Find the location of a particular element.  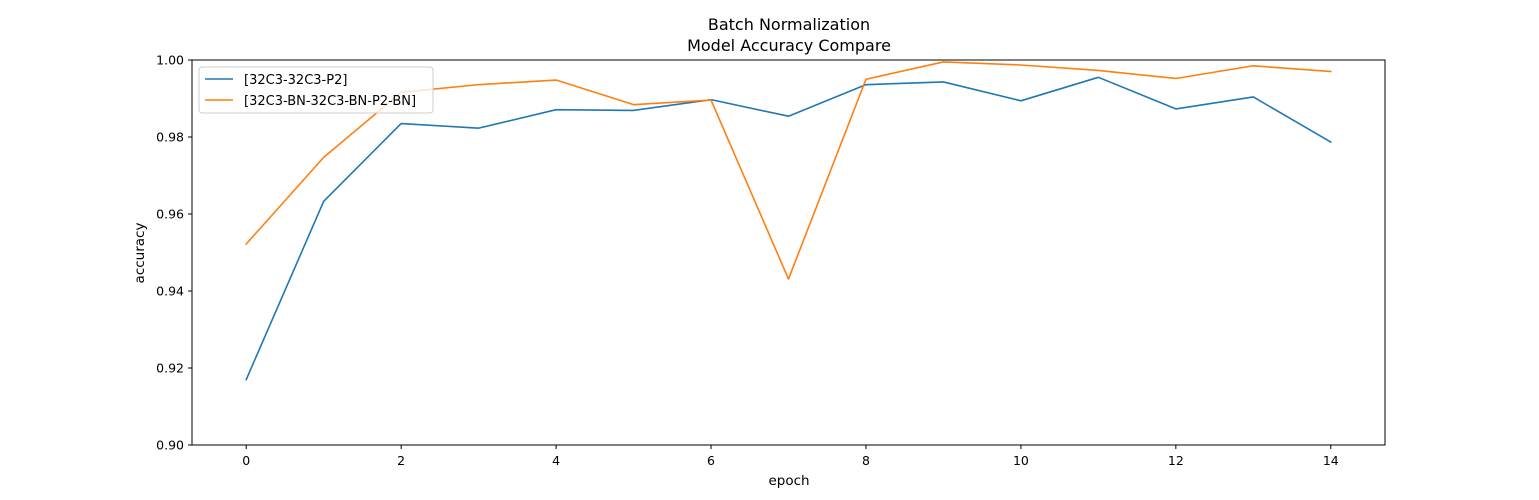

x-tick-label: 14 is located at coordinates (1331, 460).